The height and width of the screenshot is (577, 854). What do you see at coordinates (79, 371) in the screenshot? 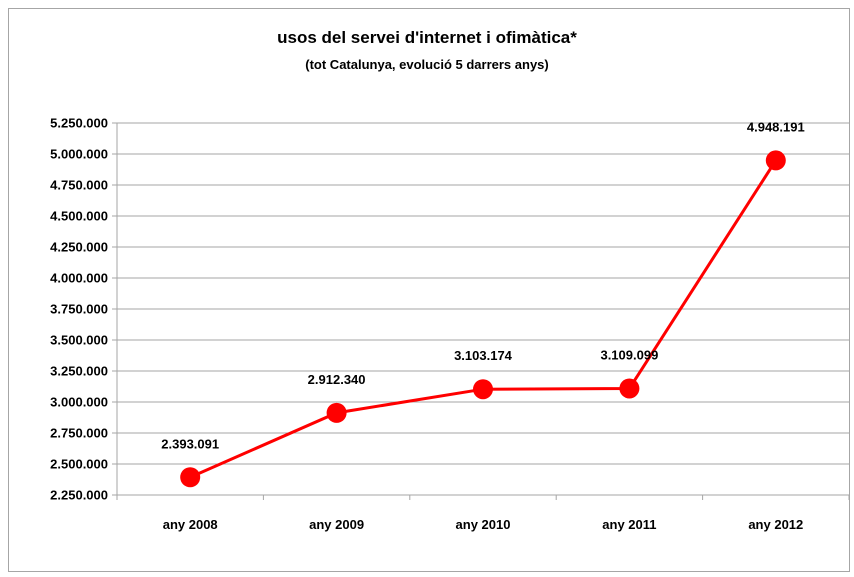
I see `y-tick-label: 3.250.000` at bounding box center [79, 371].